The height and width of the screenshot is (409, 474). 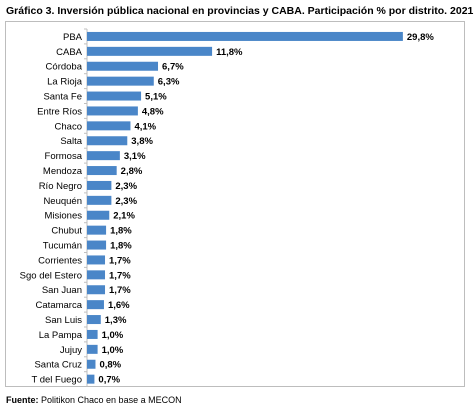 What do you see at coordinates (69, 52) in the screenshot?
I see `category-label: CABA` at bounding box center [69, 52].